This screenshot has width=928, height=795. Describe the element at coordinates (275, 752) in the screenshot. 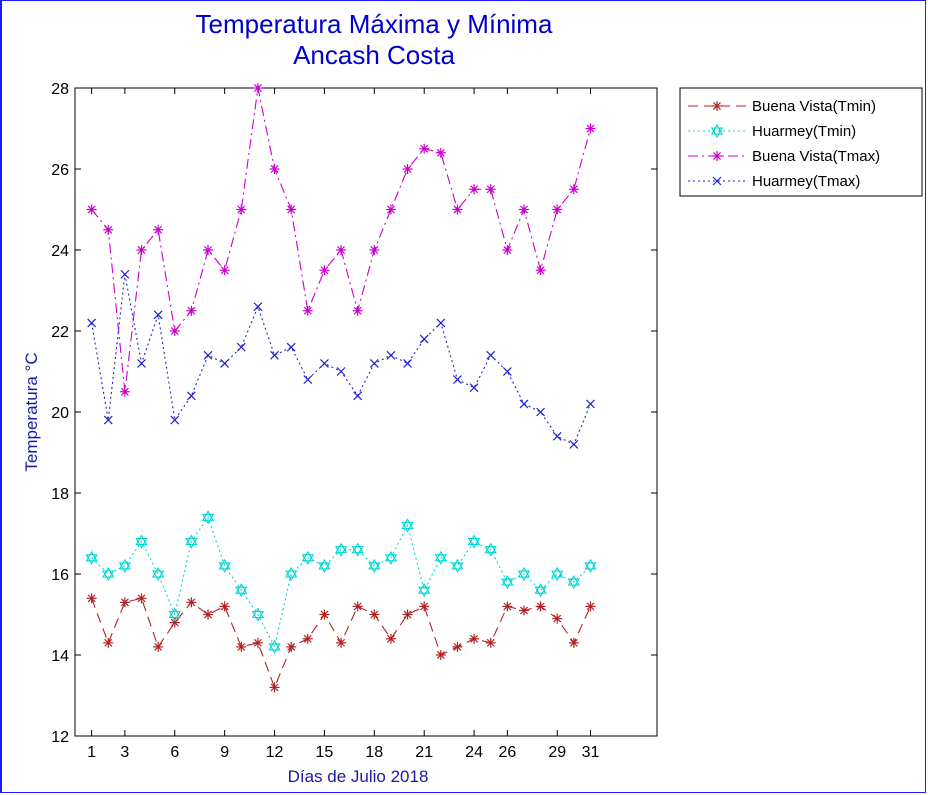

I see `x-tick-label: 12` at that location.